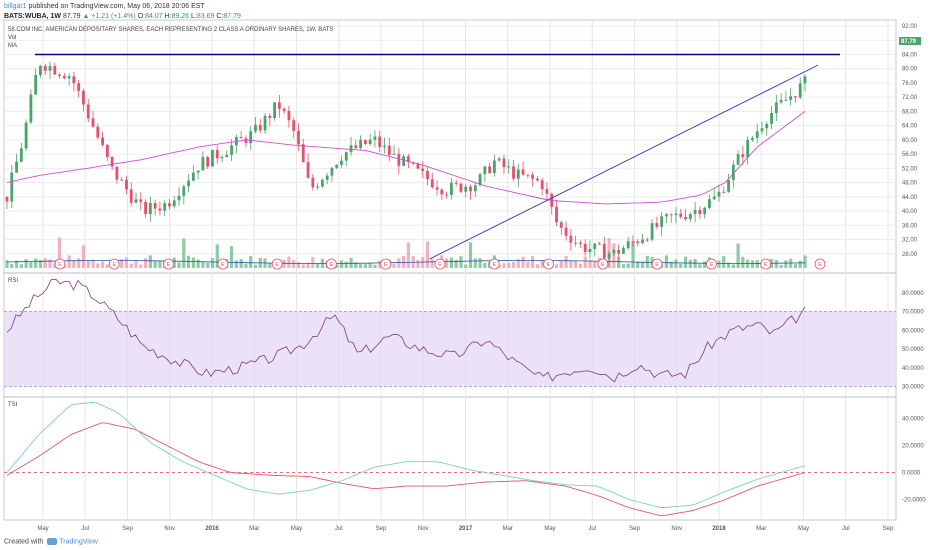  I want to click on x-tick-label: May, so click(803, 529).